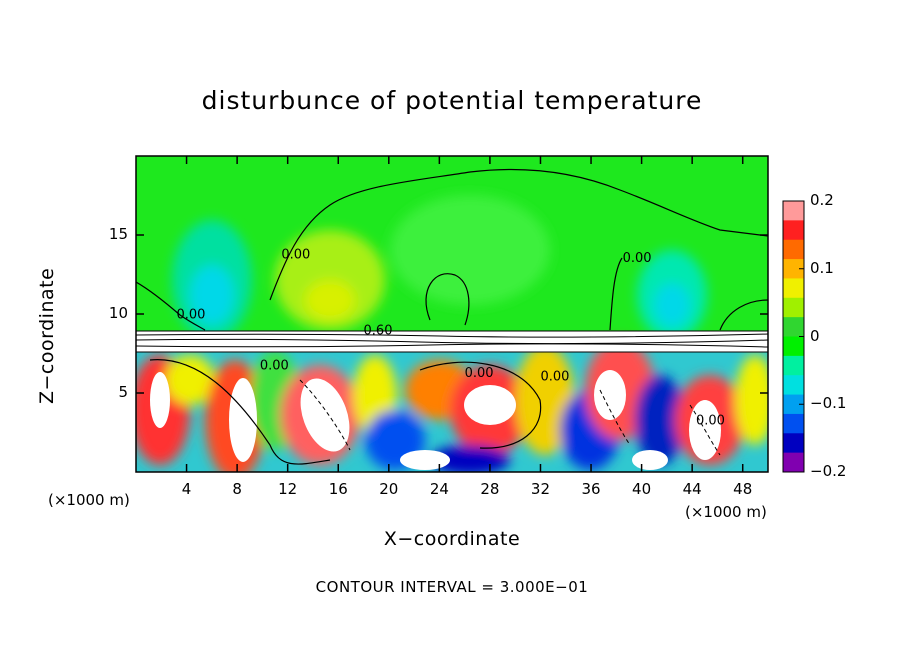  What do you see at coordinates (822, 200) in the screenshot?
I see `colorbar-tick-label: 0.2` at bounding box center [822, 200].